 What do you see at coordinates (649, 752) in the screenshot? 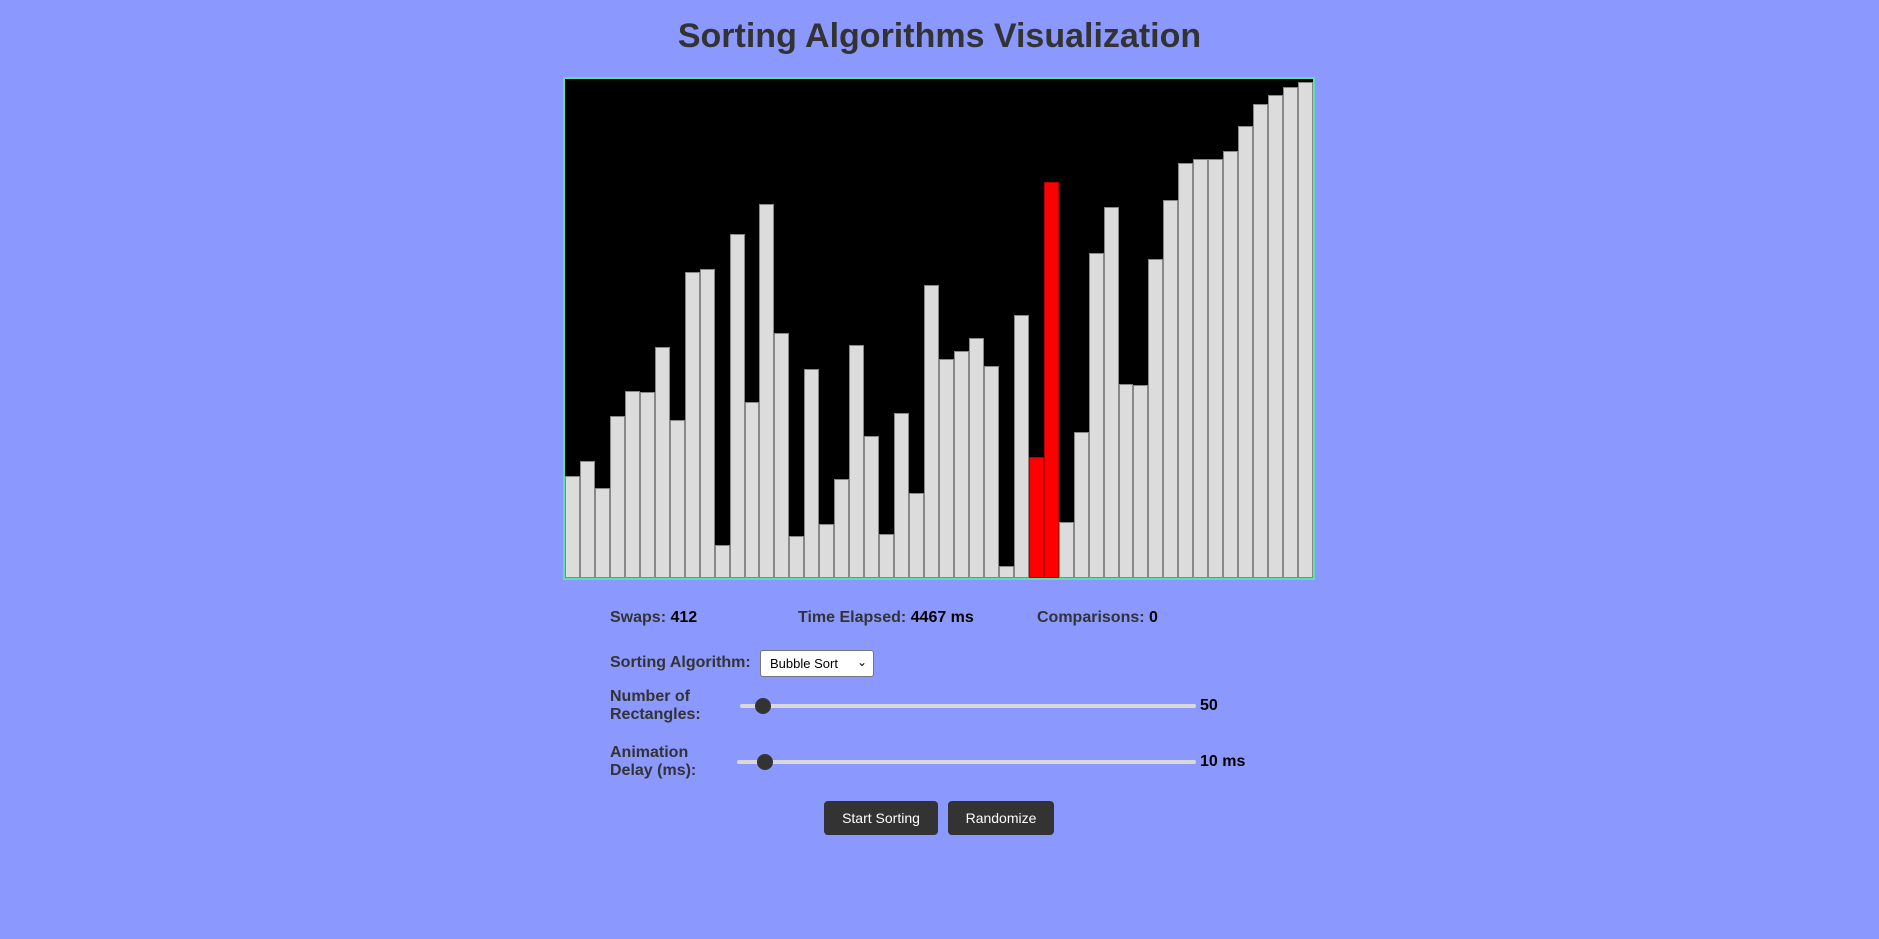
I see `delay-label-line1: Animation` at bounding box center [649, 752].